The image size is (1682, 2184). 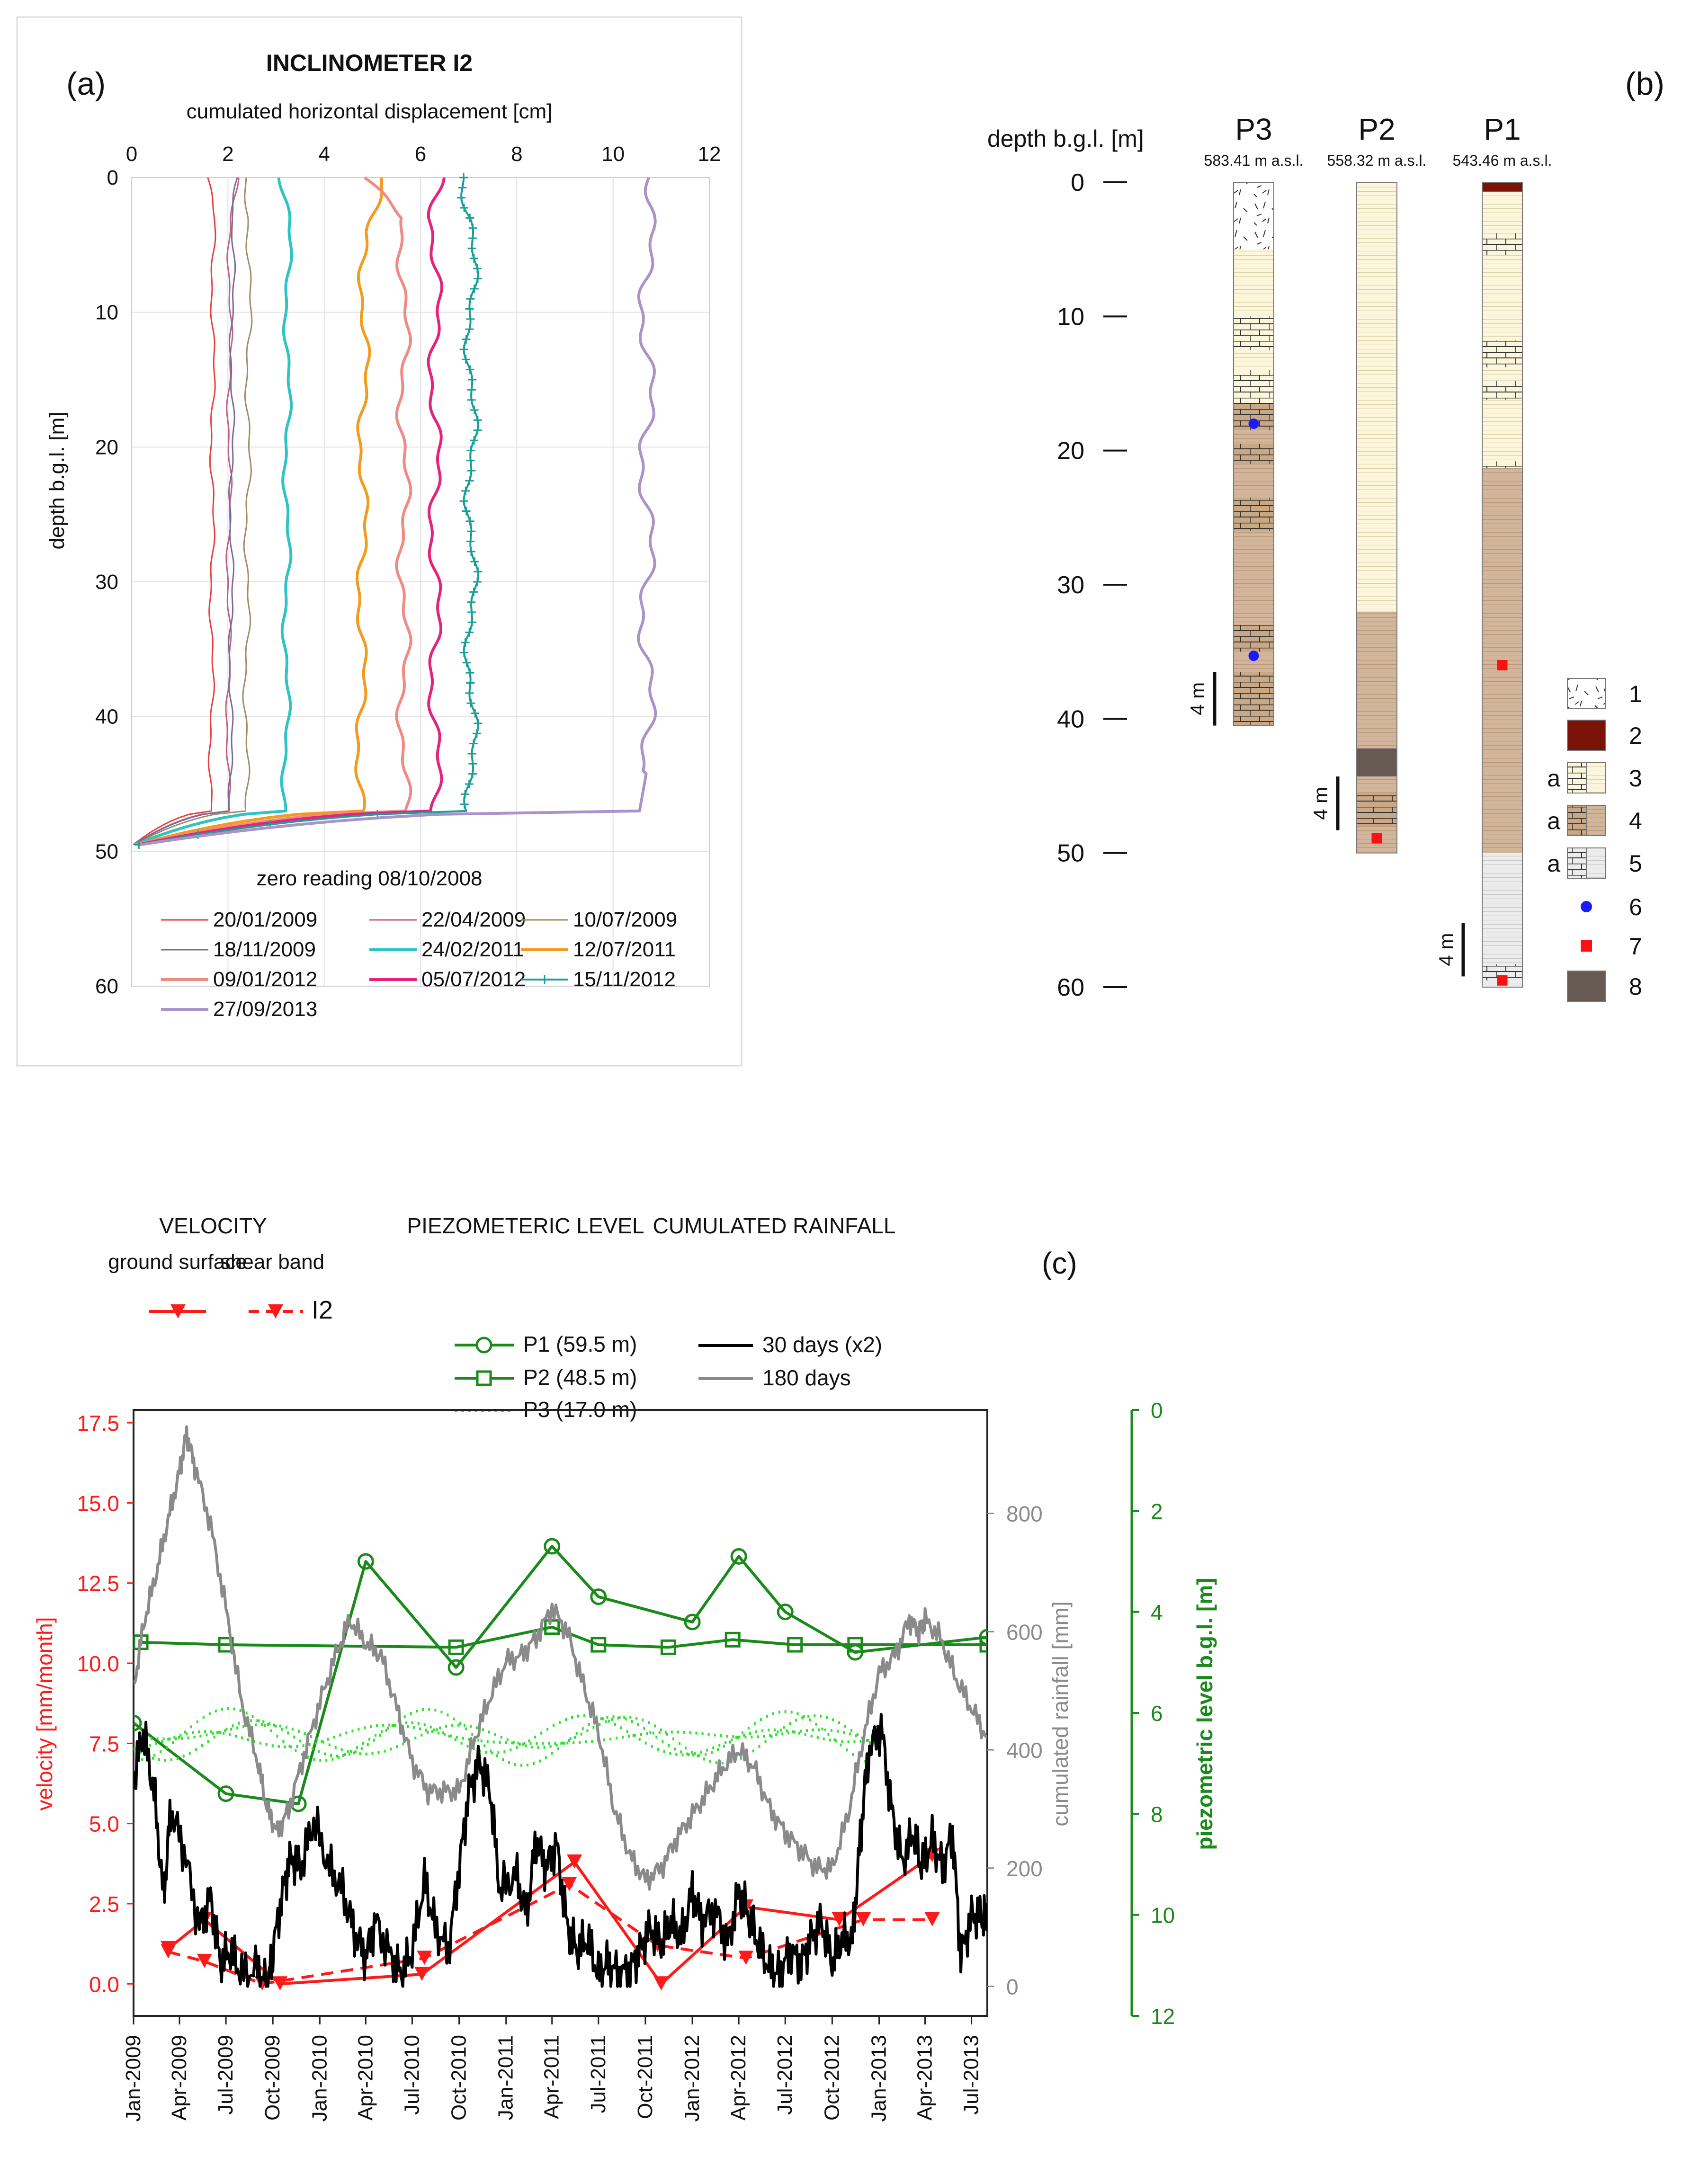 What do you see at coordinates (1502, 585) in the screenshot?
I see `borehole-column` at bounding box center [1502, 585].